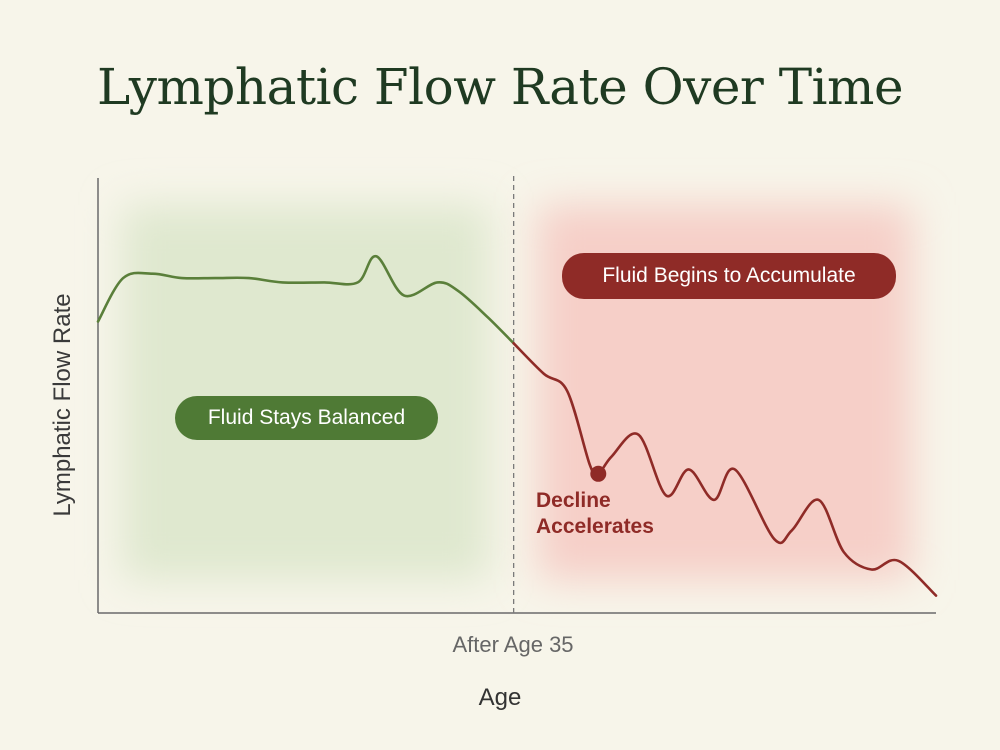 The image size is (1000, 750). I want to click on x-tick-label: After Age 35, so click(513, 644).